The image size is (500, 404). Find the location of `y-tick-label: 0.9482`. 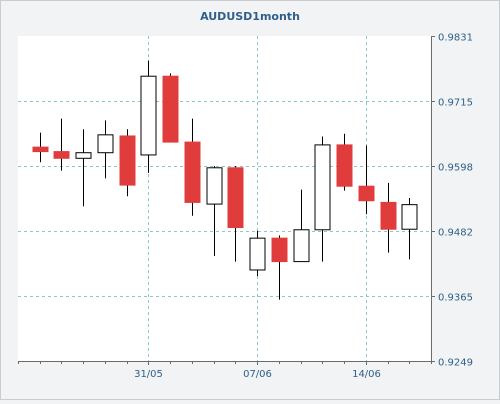

y-tick-label: 0.9482 is located at coordinates (455, 233).